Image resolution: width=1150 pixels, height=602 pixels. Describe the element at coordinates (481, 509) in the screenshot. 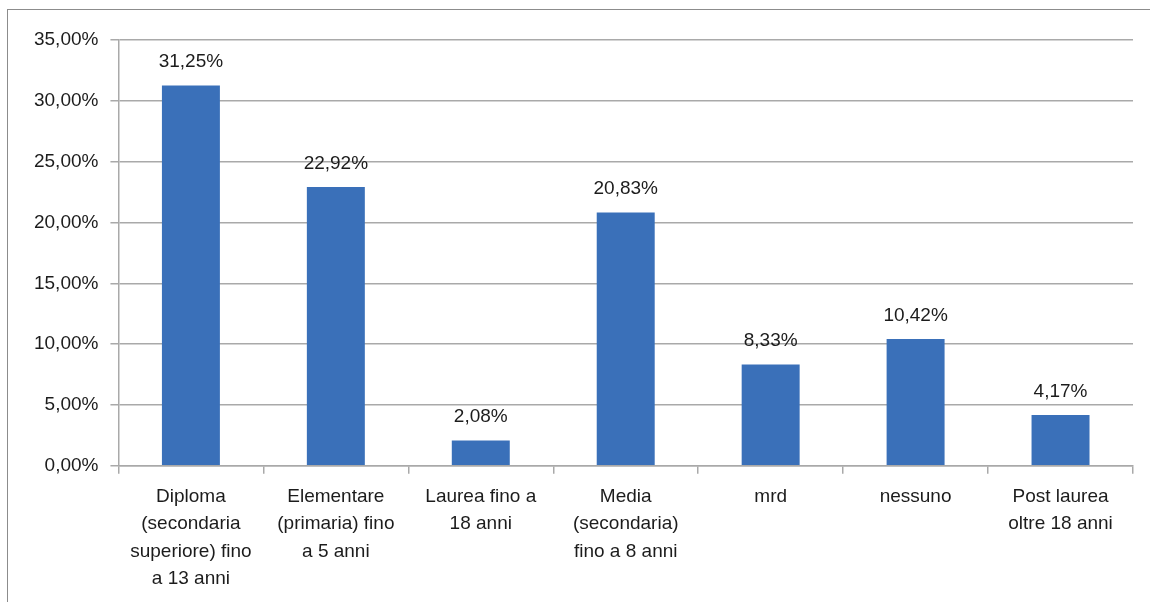

I see `x-tick-label: Laurea fino a 18 anni` at that location.